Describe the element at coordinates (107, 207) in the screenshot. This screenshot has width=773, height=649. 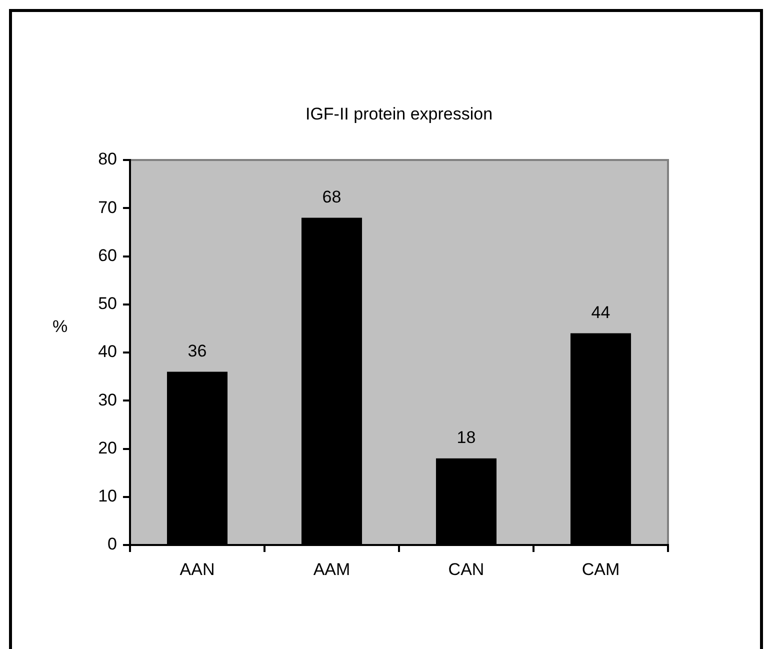
I see `y-tick-label: 70` at that location.